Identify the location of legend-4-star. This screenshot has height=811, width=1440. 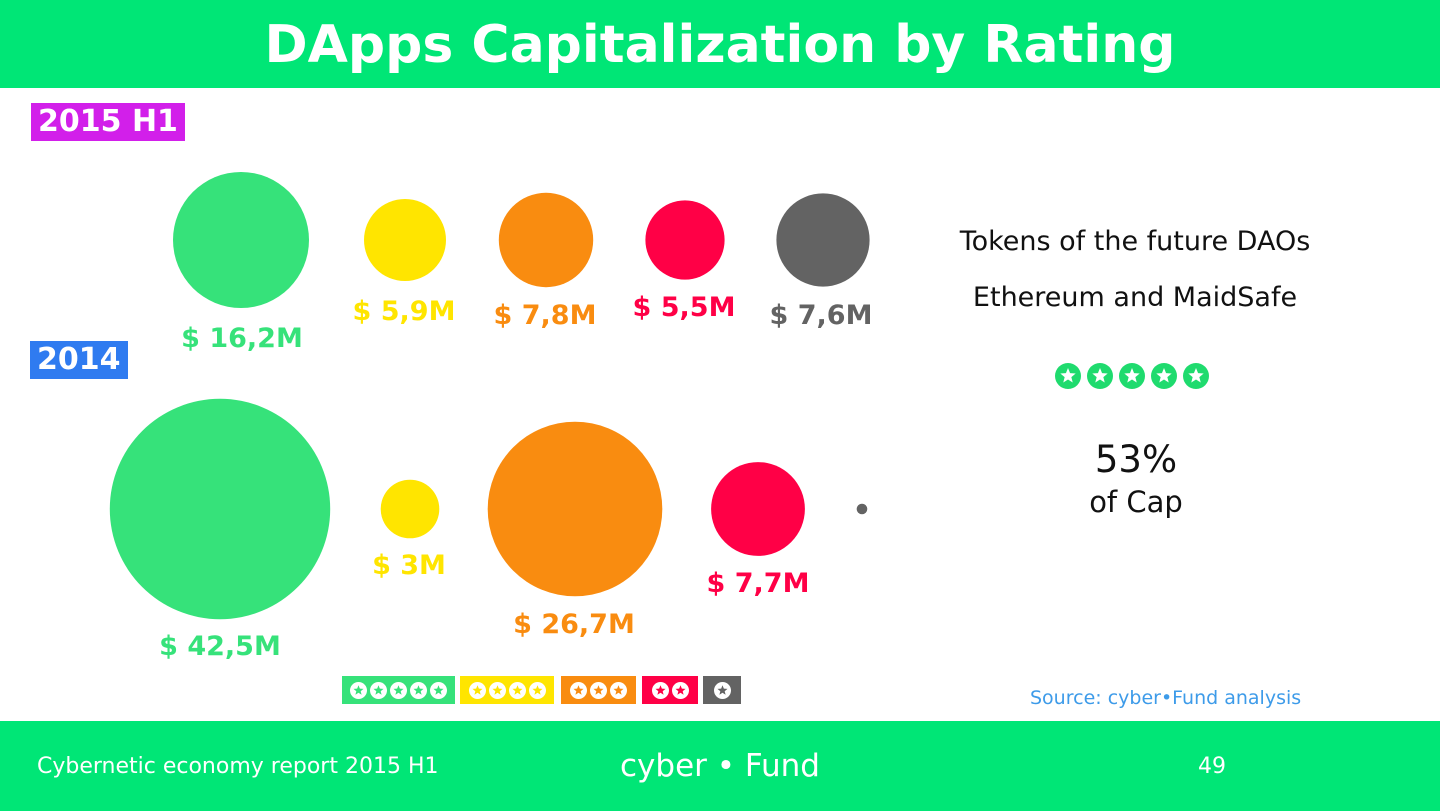
(507, 690).